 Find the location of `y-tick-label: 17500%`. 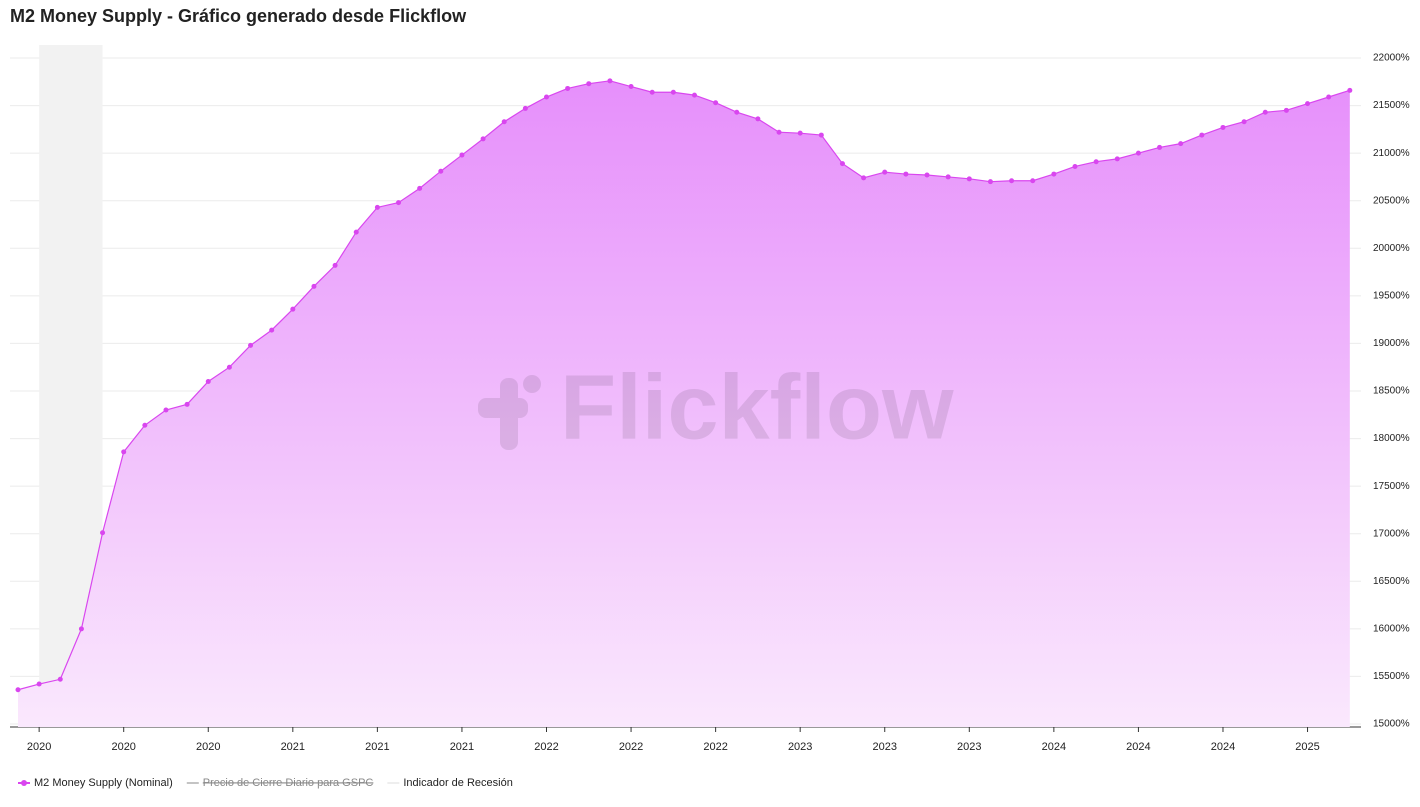

y-tick-label: 17500% is located at coordinates (1391, 486).